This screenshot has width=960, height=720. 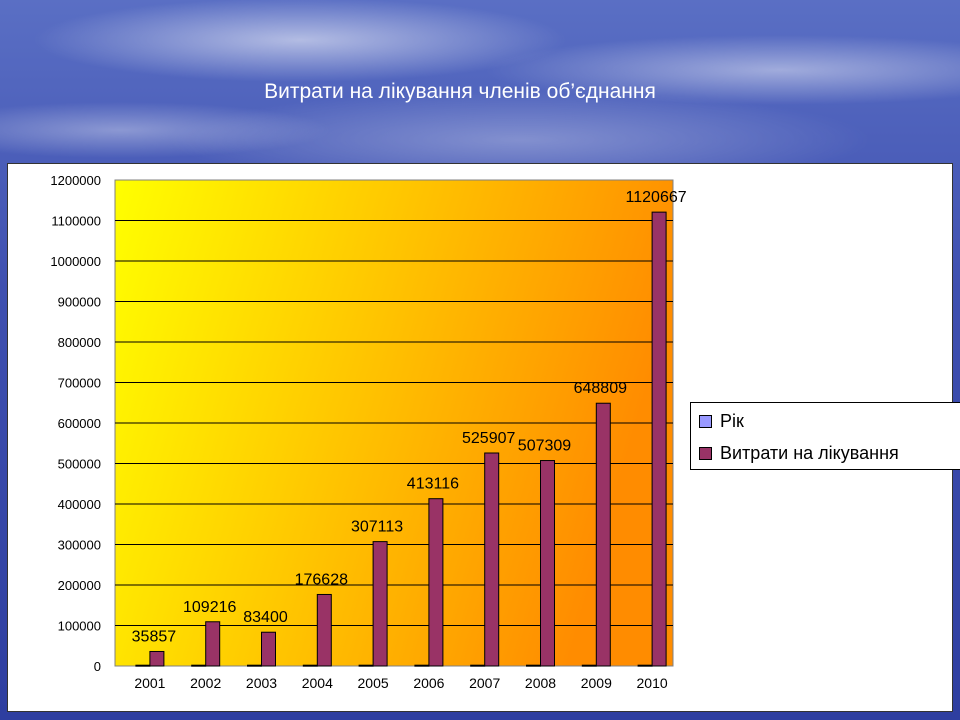 I want to click on data-label: 109216, so click(x=209, y=607).